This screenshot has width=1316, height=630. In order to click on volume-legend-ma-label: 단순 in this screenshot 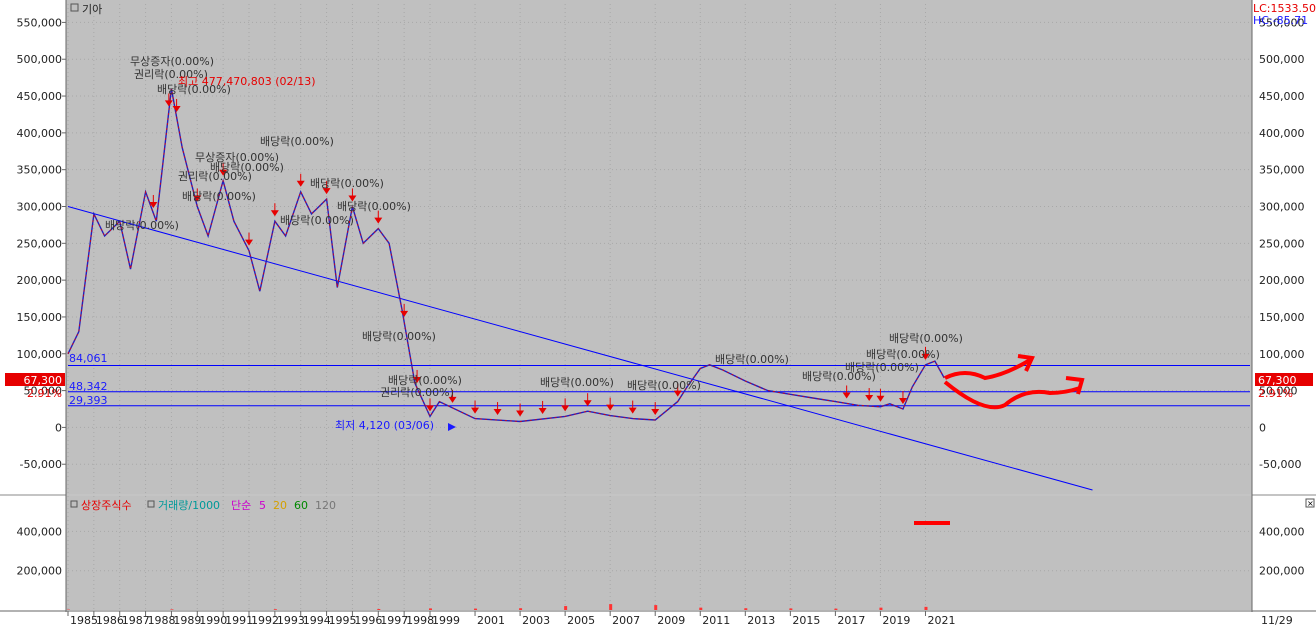, I will do `click(241, 505)`.